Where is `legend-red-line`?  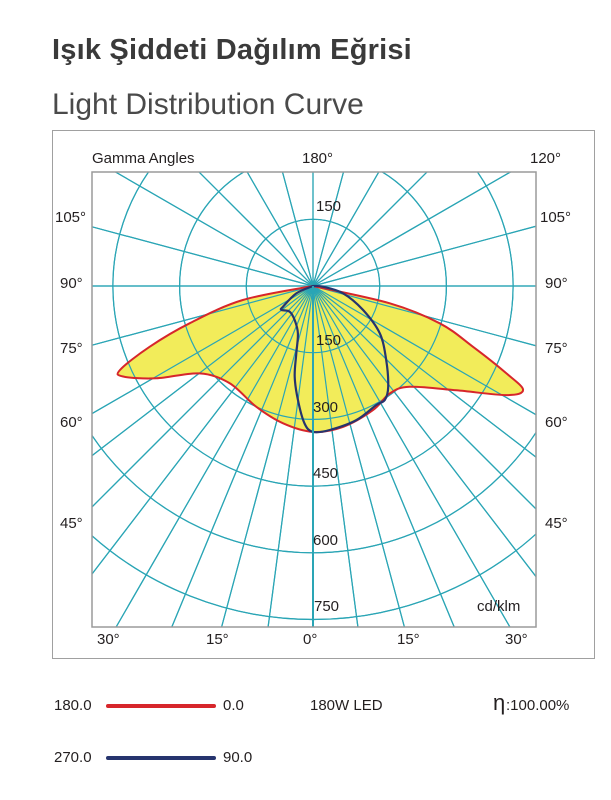 legend-red-line is located at coordinates (161, 706).